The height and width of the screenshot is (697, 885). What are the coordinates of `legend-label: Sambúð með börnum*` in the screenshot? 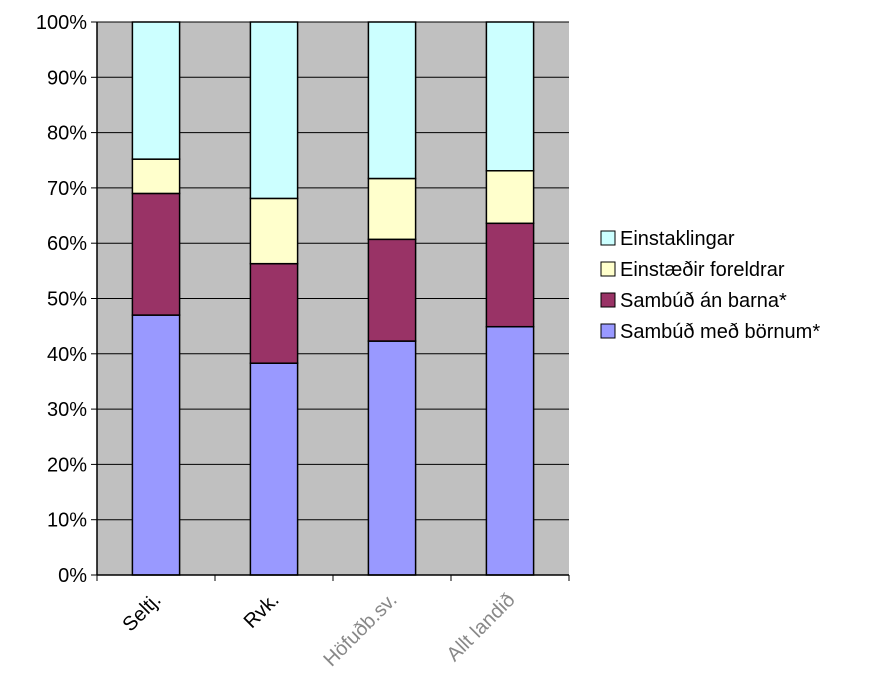 It's located at (720, 332).